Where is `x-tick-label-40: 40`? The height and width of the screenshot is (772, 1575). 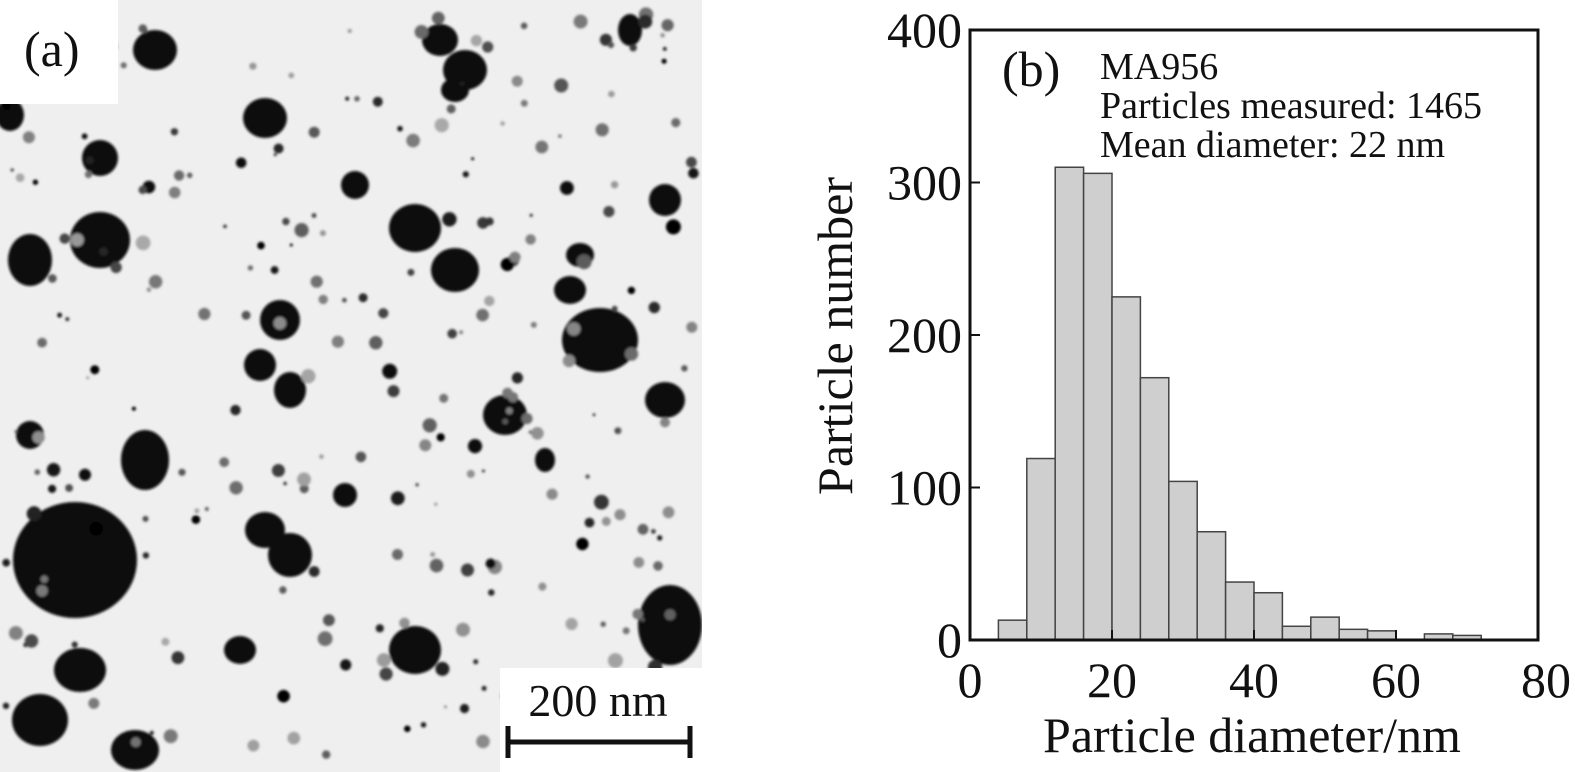 x-tick-label-40: 40 is located at coordinates (1254, 680).